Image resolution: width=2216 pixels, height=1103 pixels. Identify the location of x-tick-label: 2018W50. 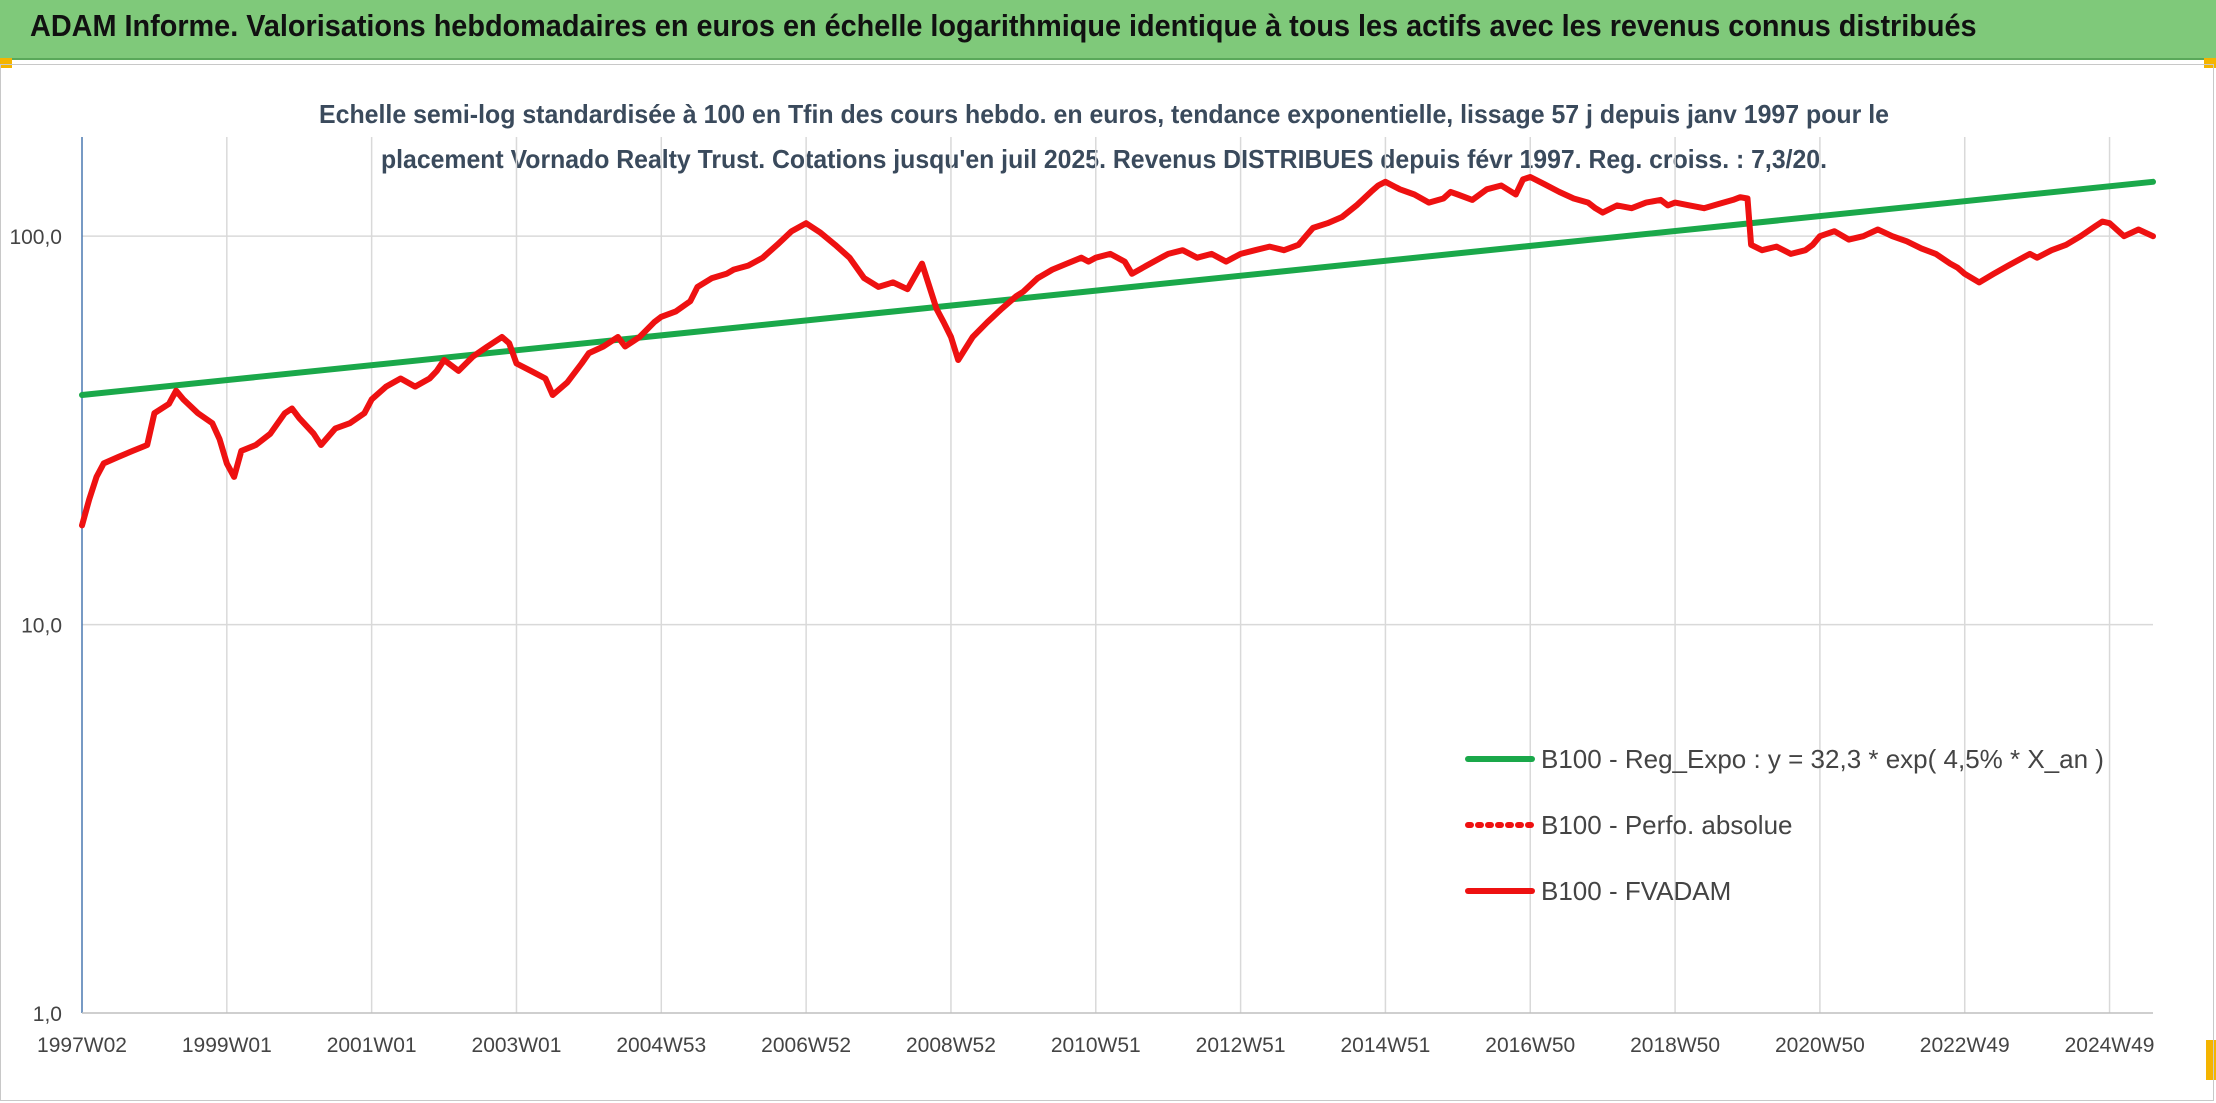
(1675, 1045).